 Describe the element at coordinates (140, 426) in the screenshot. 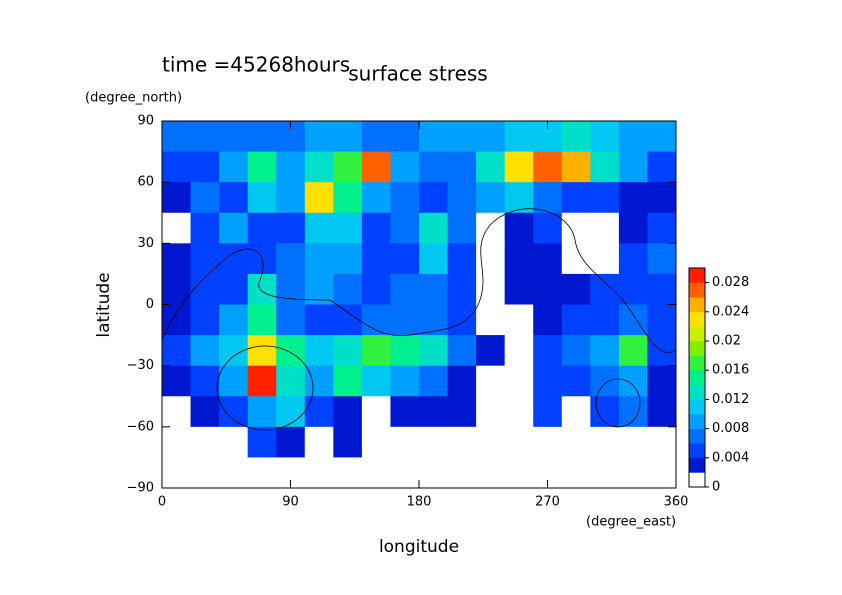

I see `y-tick-label: −60` at that location.